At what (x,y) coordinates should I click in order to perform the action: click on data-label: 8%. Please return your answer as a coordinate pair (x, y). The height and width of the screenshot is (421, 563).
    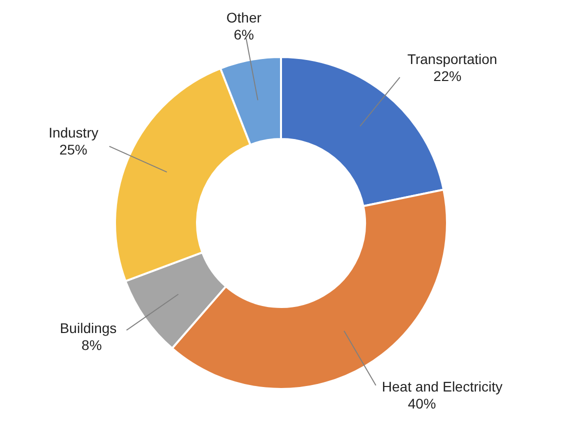
    Looking at the image, I should click on (92, 345).